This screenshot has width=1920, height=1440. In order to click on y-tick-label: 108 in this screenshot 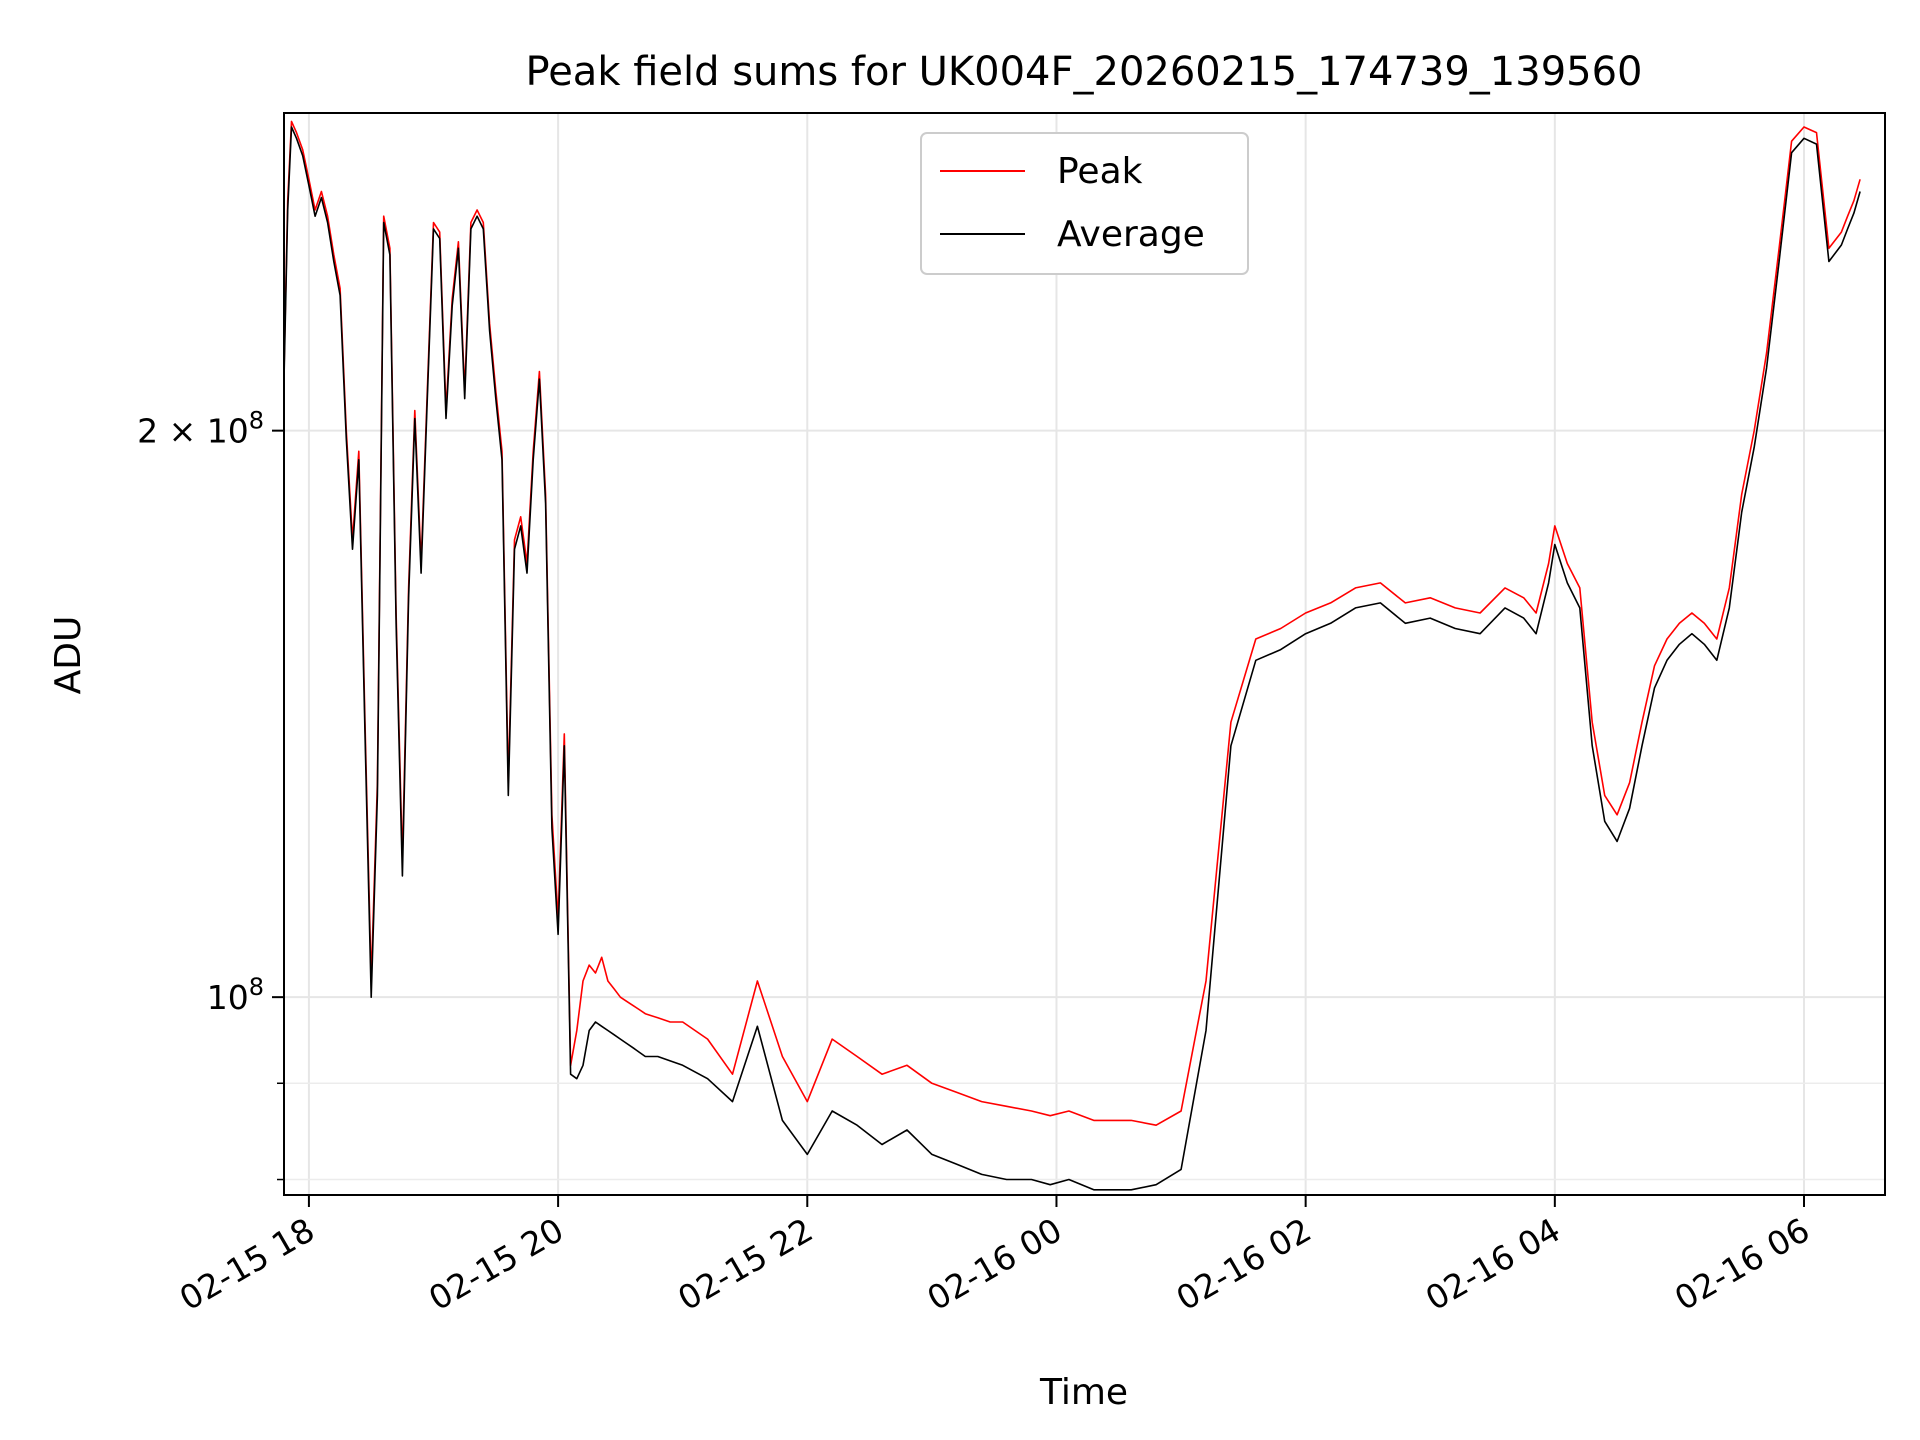, I will do `click(235, 995)`.